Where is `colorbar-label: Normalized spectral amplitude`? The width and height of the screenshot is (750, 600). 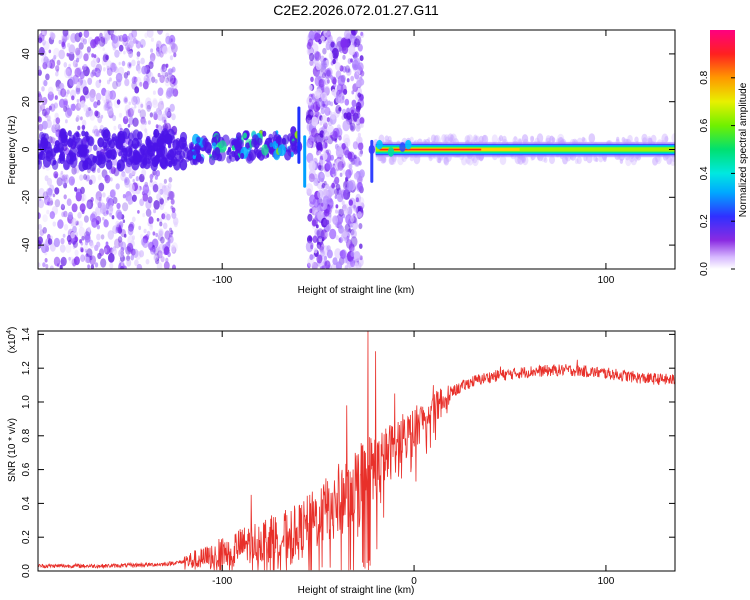
colorbar-label: Normalized spectral amplitude is located at coordinates (743, 149).